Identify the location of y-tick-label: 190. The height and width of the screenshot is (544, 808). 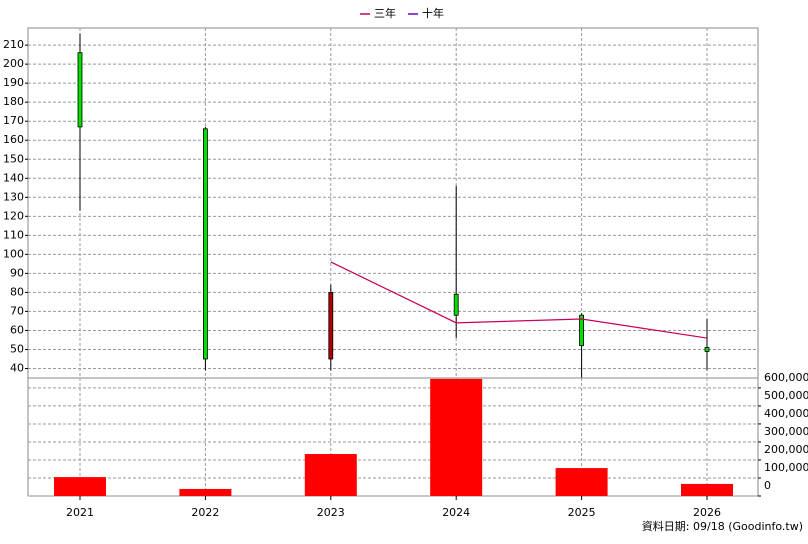
(13, 82).